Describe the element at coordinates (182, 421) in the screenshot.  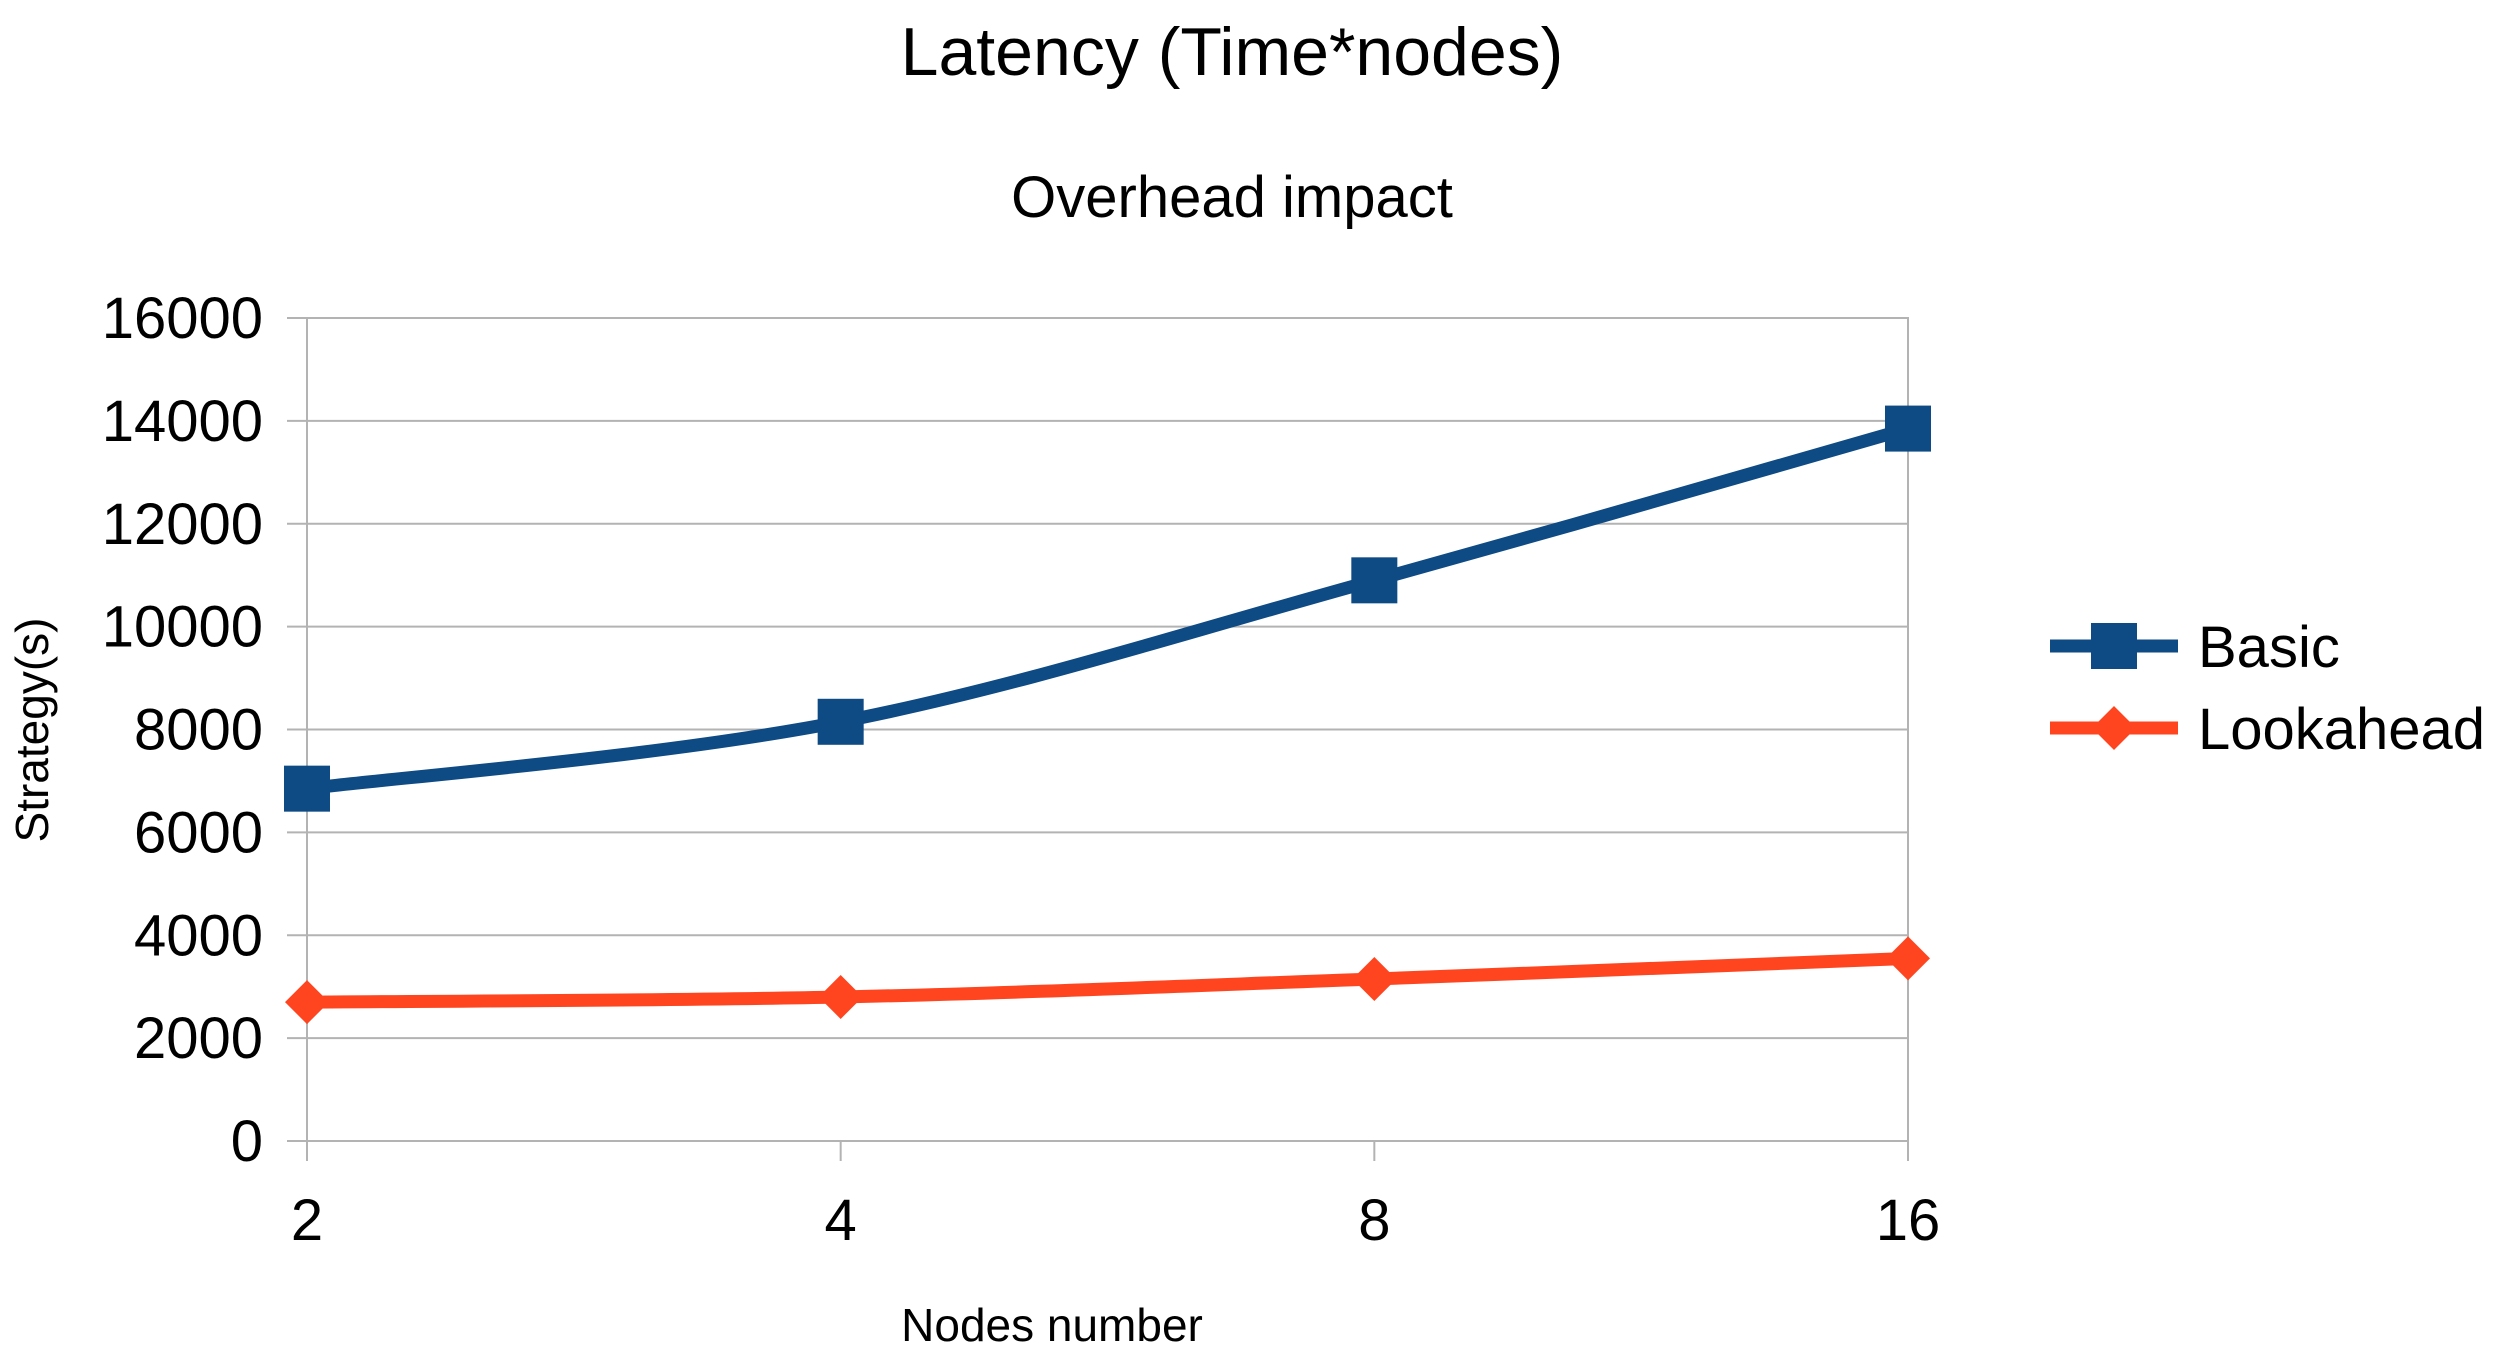
I see `y-tick-label: 14000` at that location.